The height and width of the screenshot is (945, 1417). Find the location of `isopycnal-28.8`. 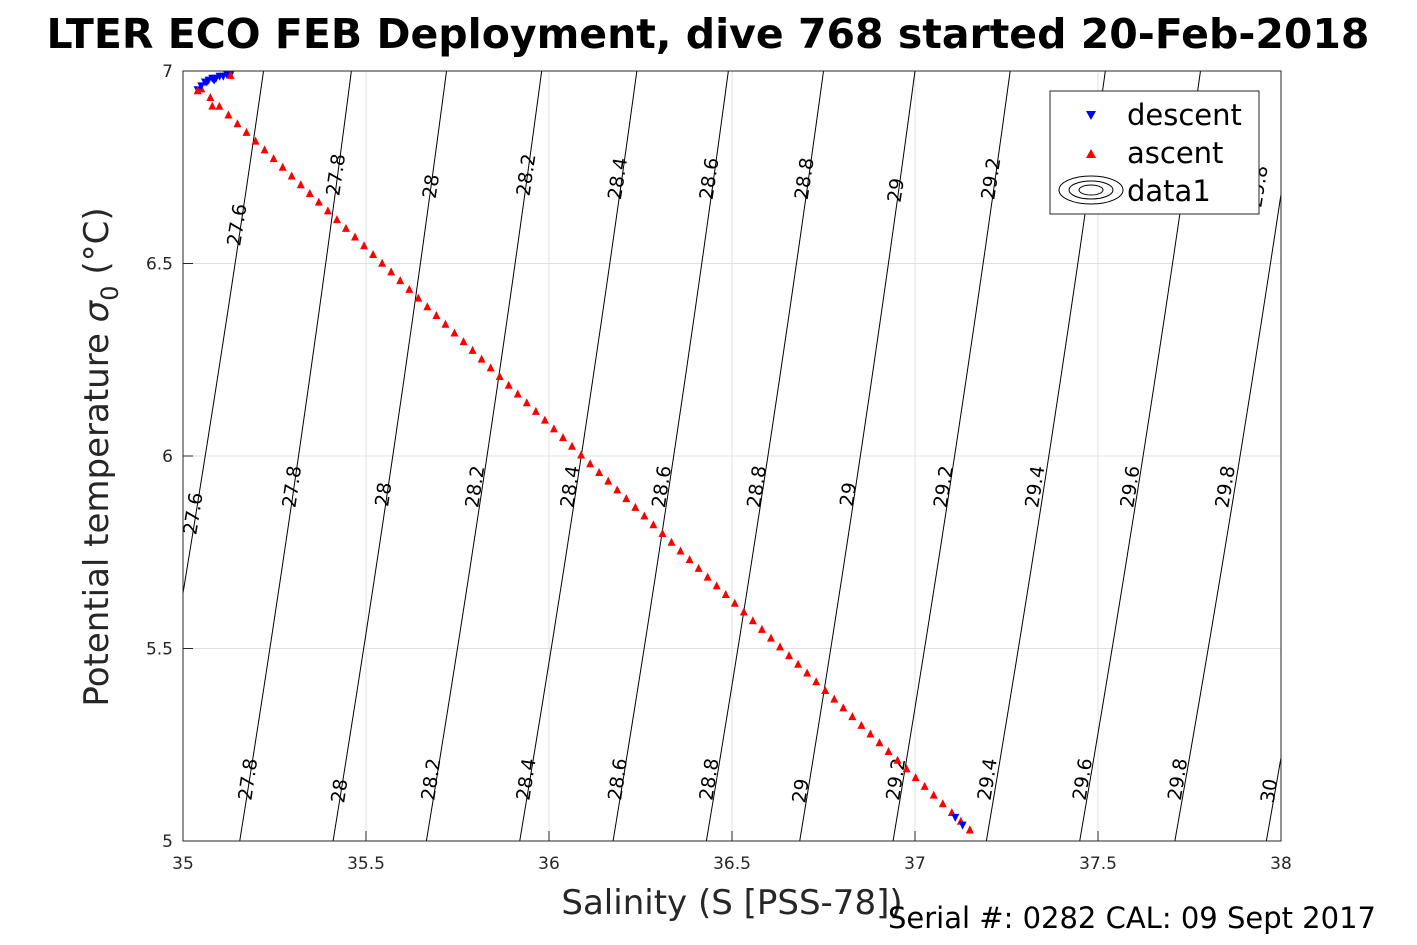

isopycnal-28.8 is located at coordinates (764, 456).